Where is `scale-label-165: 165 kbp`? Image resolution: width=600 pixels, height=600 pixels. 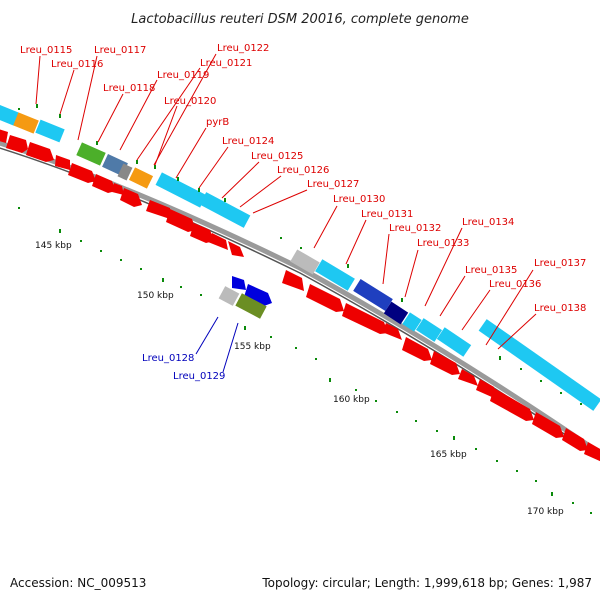
scale-label-165: 165 kbp is located at coordinates (448, 455).